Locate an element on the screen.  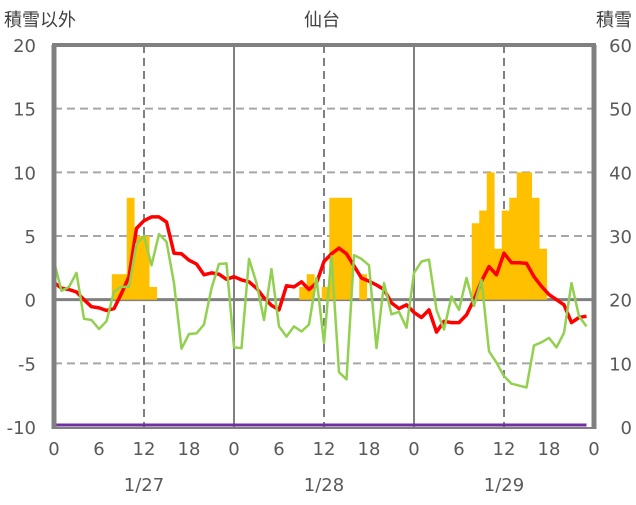
date-label: 1/29 is located at coordinates (504, 485).